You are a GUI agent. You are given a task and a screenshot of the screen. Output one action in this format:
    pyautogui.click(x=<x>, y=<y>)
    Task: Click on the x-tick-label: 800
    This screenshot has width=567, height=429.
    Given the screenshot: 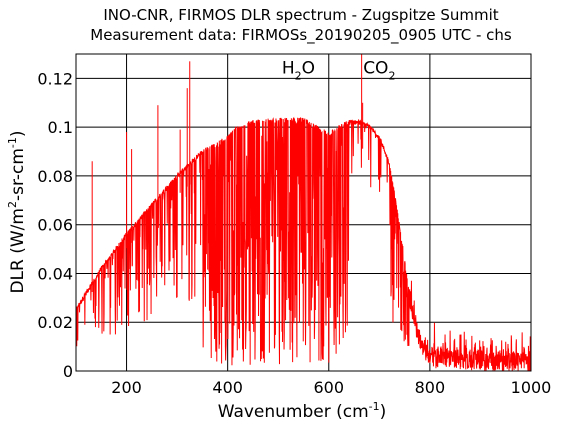 What is the action you would take?
    pyautogui.click(x=430, y=387)
    